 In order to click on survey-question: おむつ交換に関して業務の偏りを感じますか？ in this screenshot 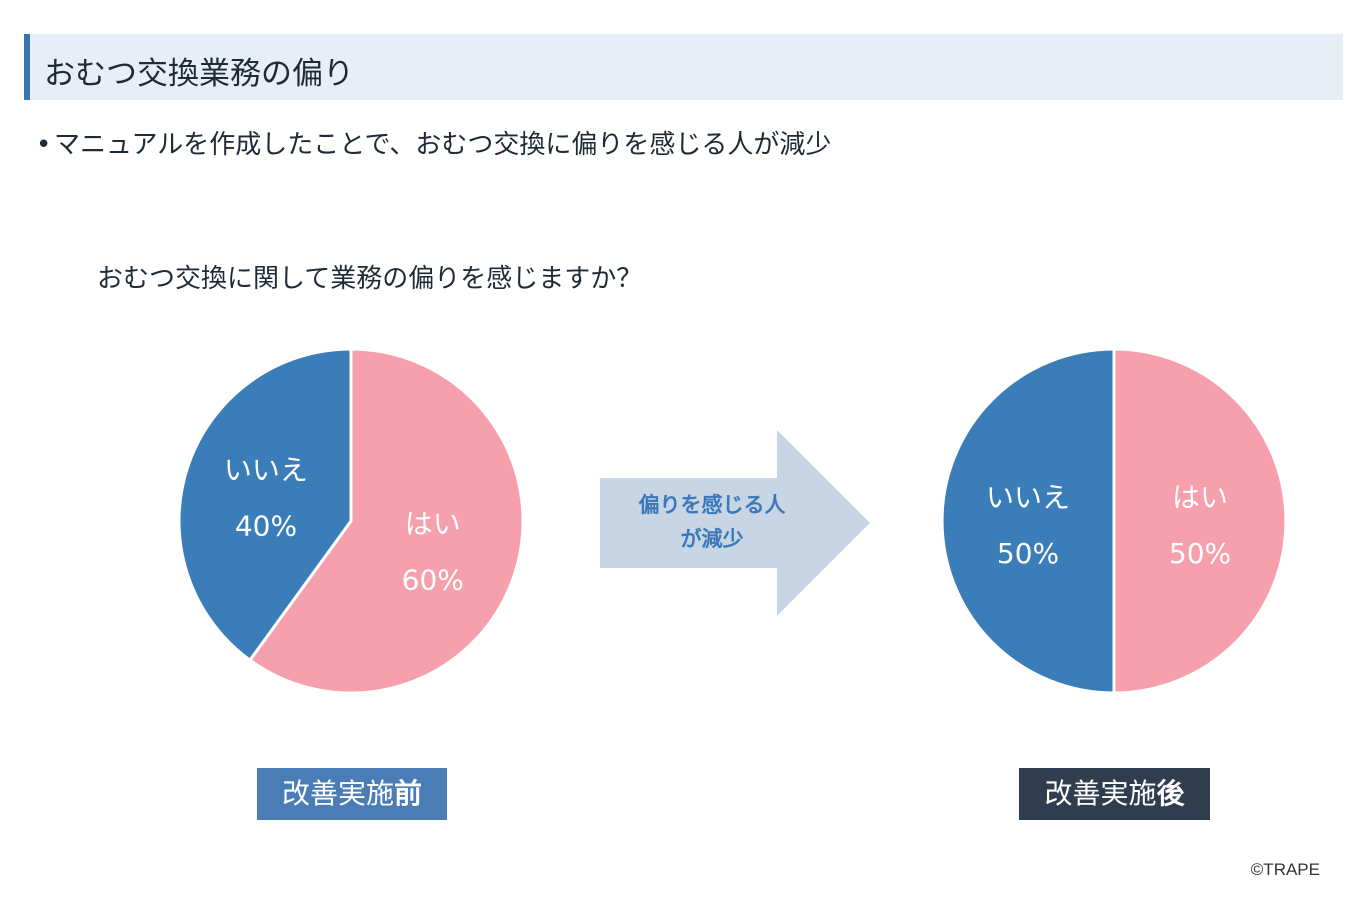, I will do `click(370, 279)`.